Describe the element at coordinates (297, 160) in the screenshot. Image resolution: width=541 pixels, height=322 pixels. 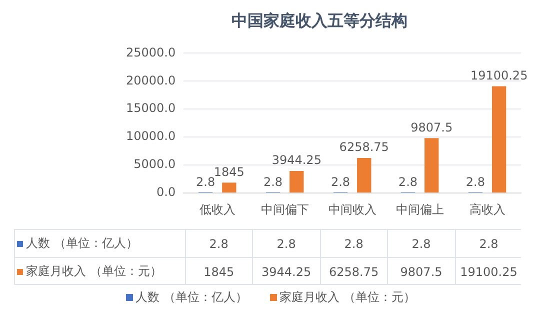
I see `text: 3944.25` at that location.